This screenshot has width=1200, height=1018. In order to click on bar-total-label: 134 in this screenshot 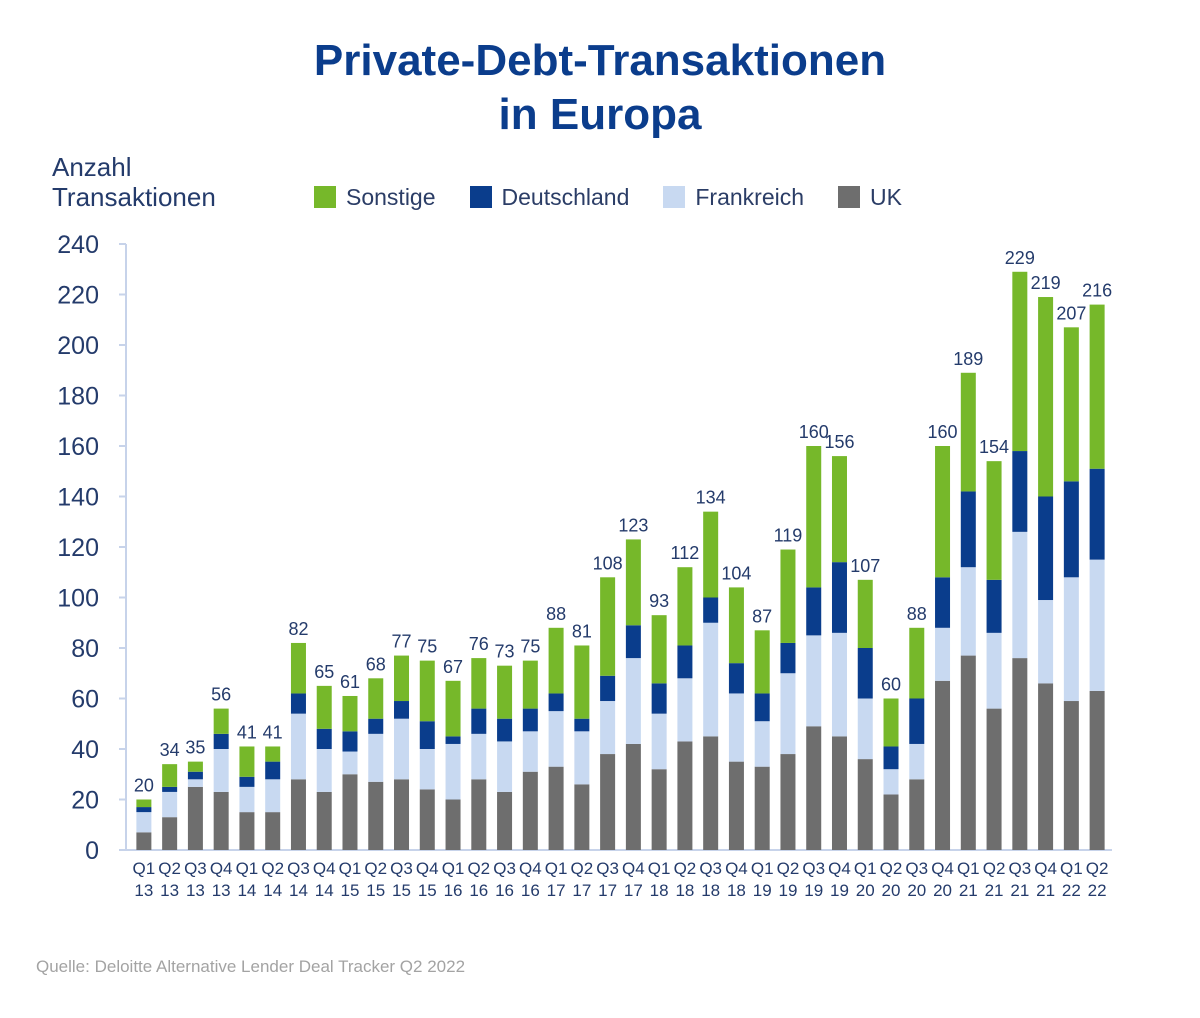, I will do `click(711, 498)`.